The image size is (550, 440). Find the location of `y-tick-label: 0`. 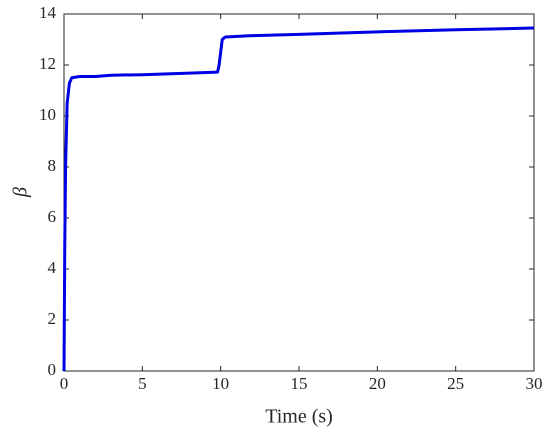

y-tick-label: 0 is located at coordinates (52, 369).